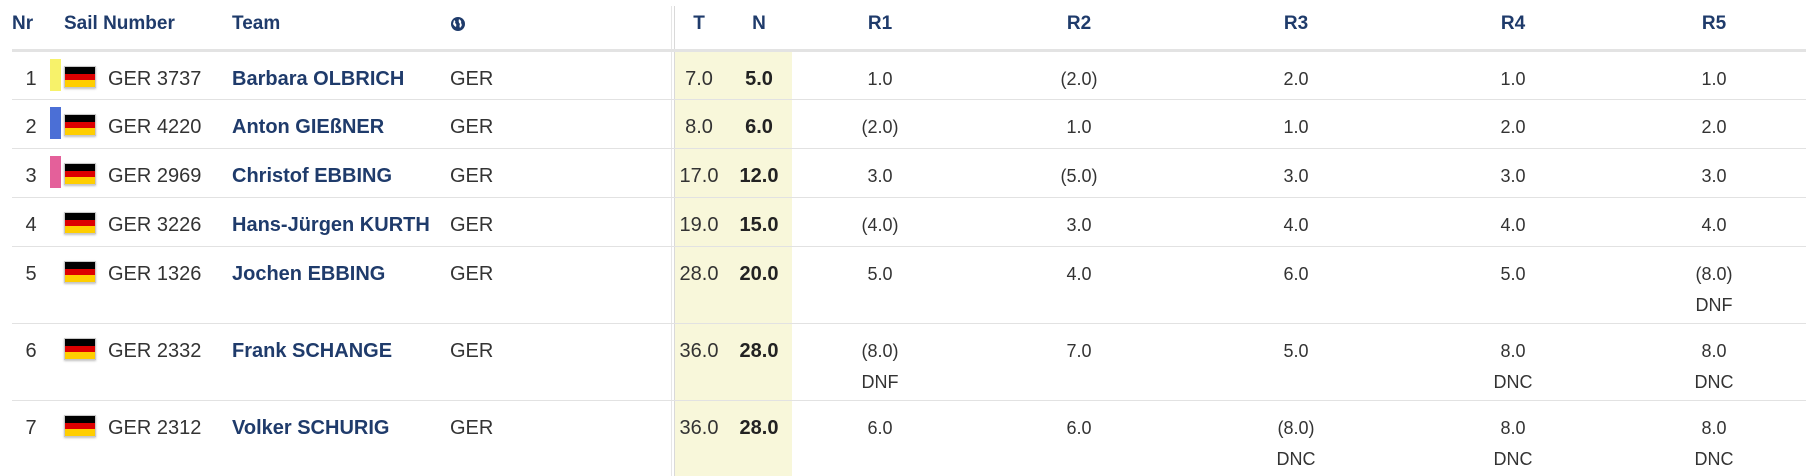  I want to click on sail-number-cell: GER 3226, so click(148, 222).